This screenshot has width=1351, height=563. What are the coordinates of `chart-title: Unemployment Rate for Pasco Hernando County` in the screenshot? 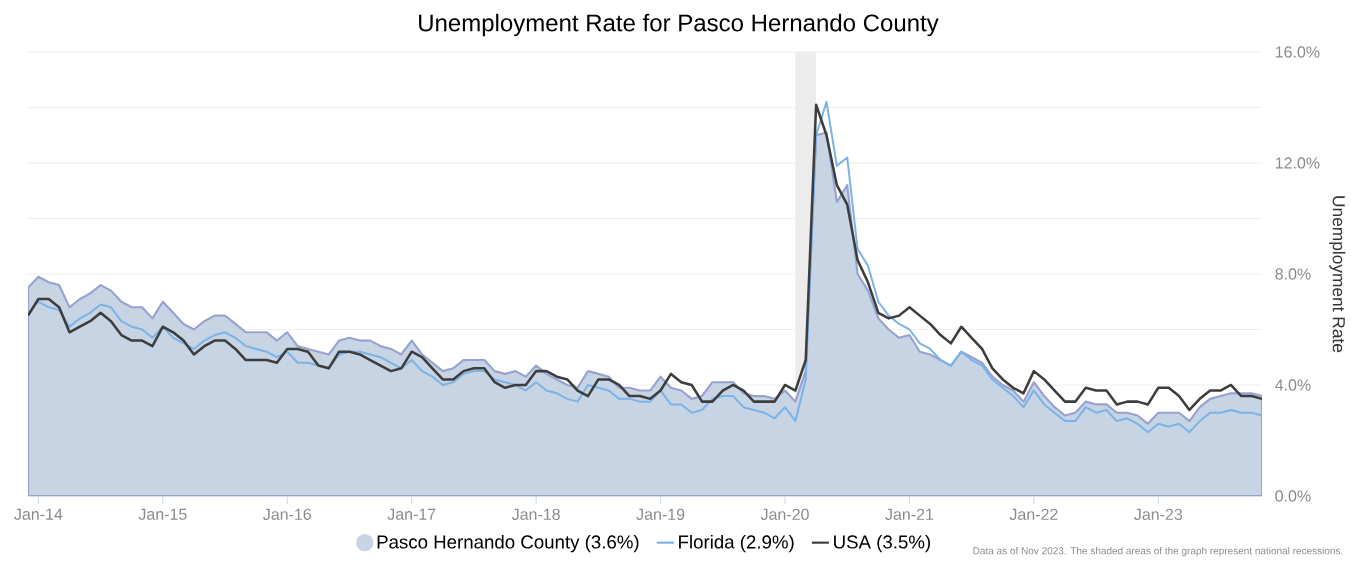 It's located at (679, 25).